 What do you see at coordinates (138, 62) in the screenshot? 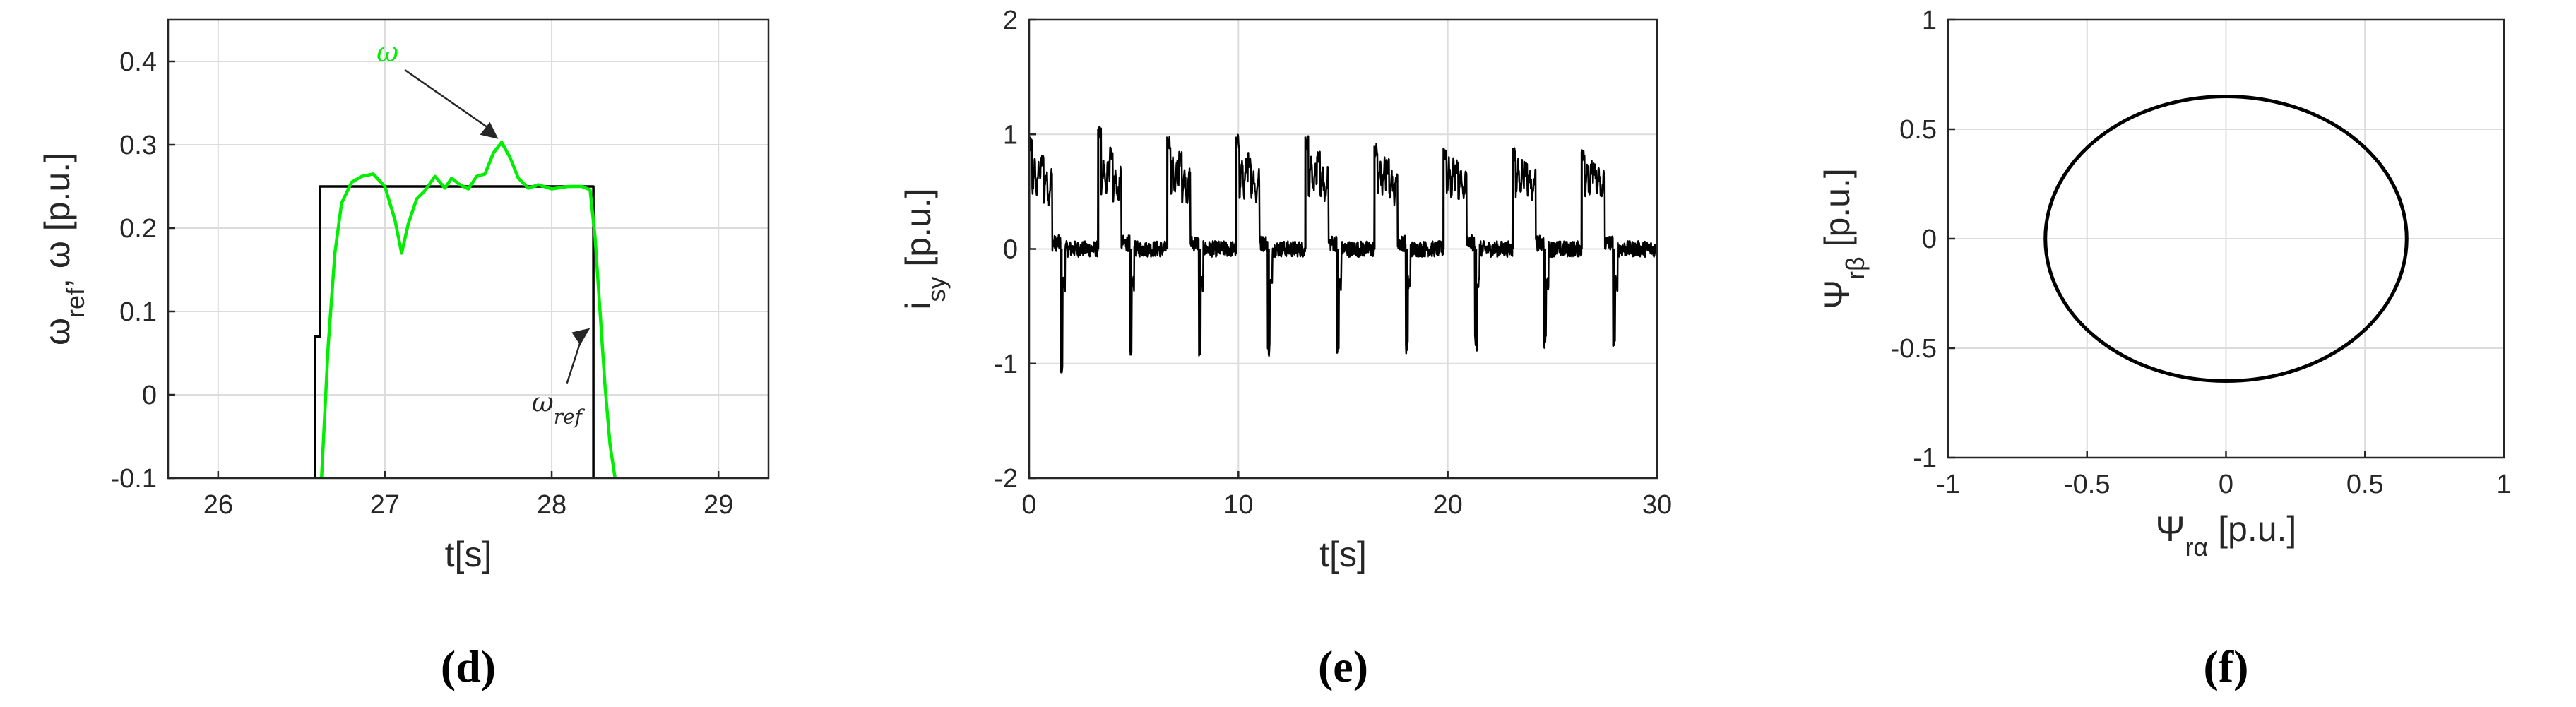
I see `y-tick-label: 0.4` at bounding box center [138, 62].